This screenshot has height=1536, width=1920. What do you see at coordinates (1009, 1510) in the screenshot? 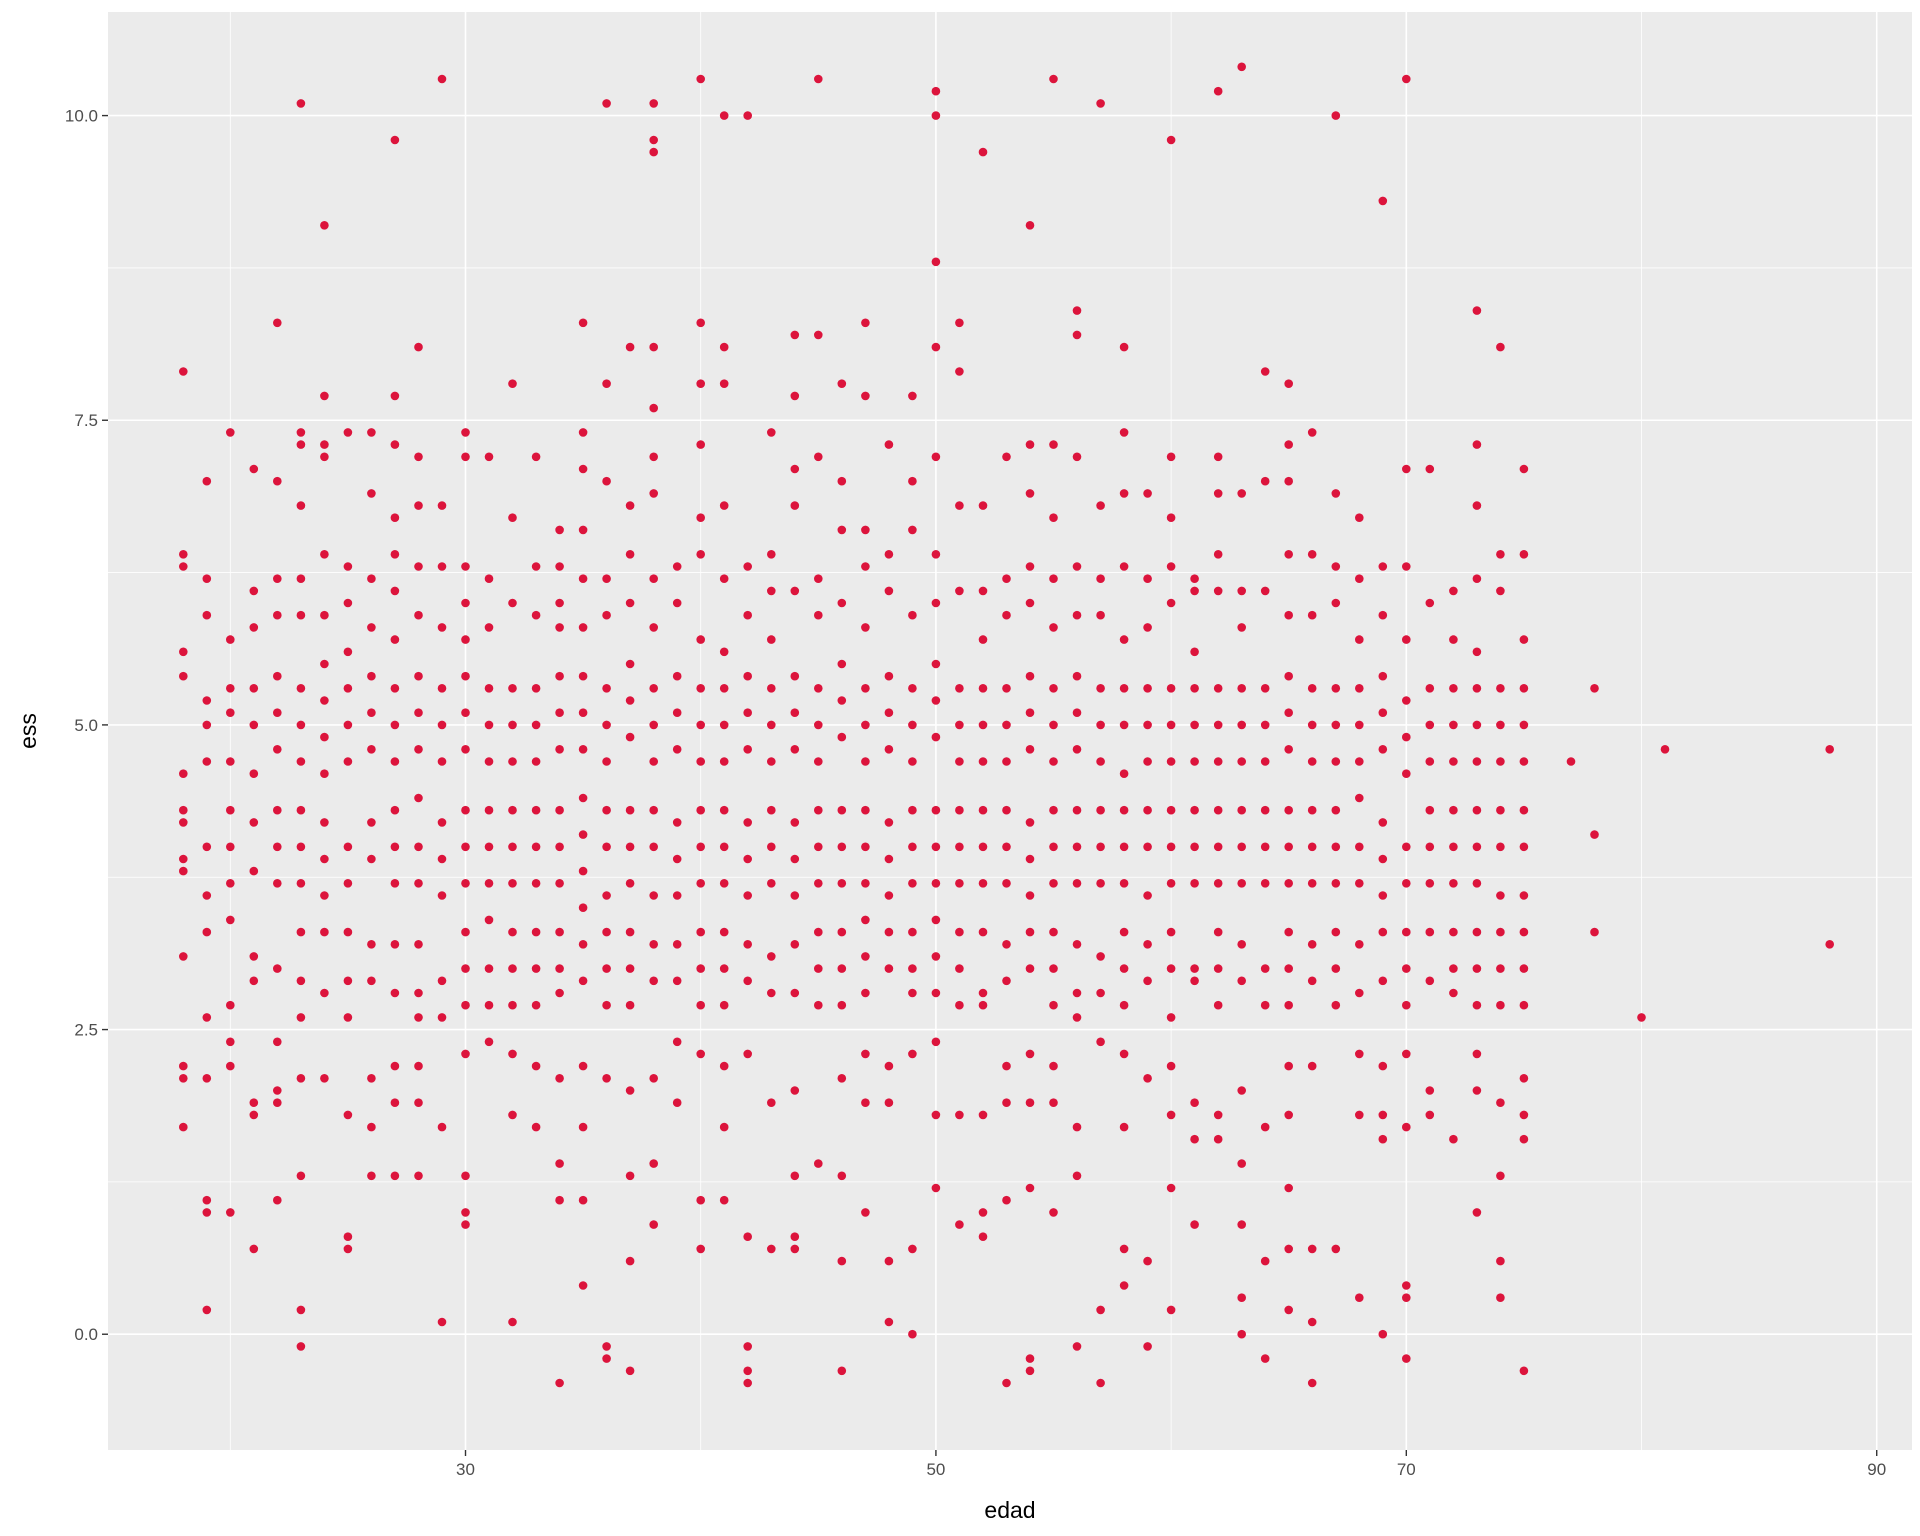
I see `x-axis-title: edad` at bounding box center [1009, 1510].